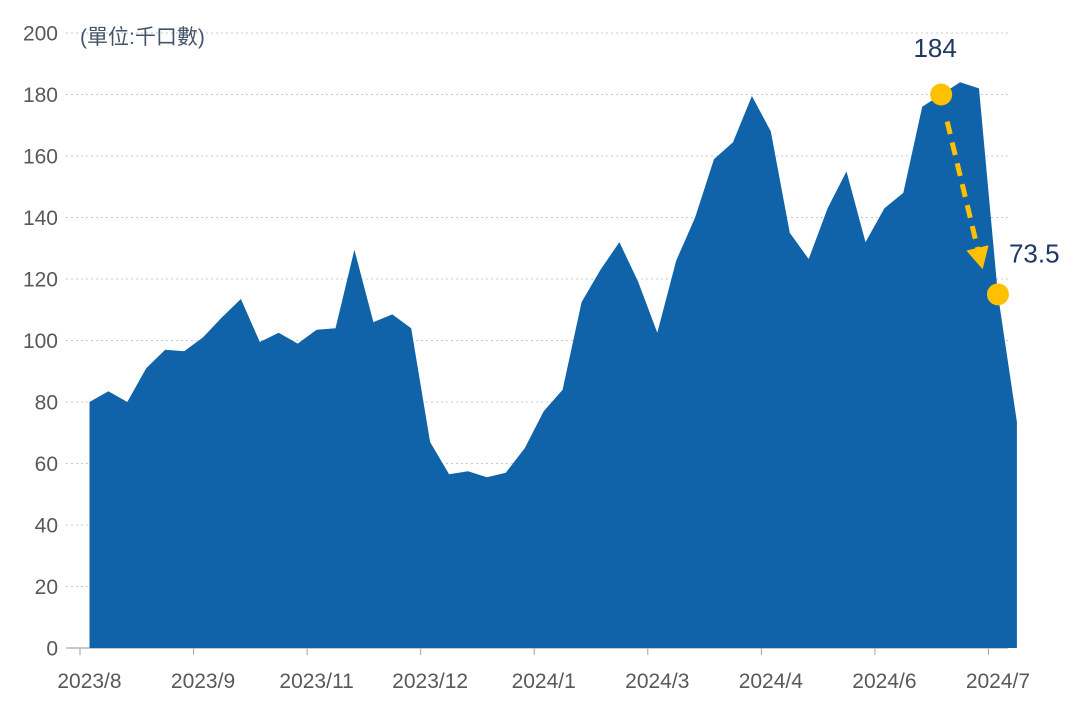 The width and height of the screenshot is (1077, 718). Describe the element at coordinates (966, 195) in the screenshot. I see `trend-arrow` at that location.